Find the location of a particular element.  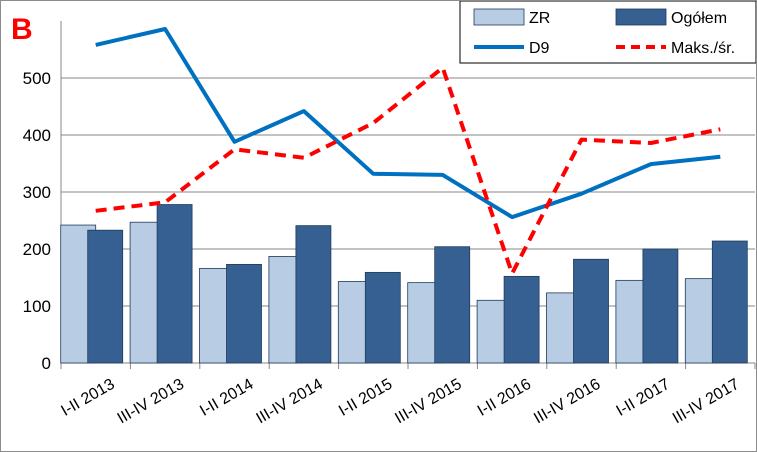

legend-label: Maks./śr. is located at coordinates (703, 48).